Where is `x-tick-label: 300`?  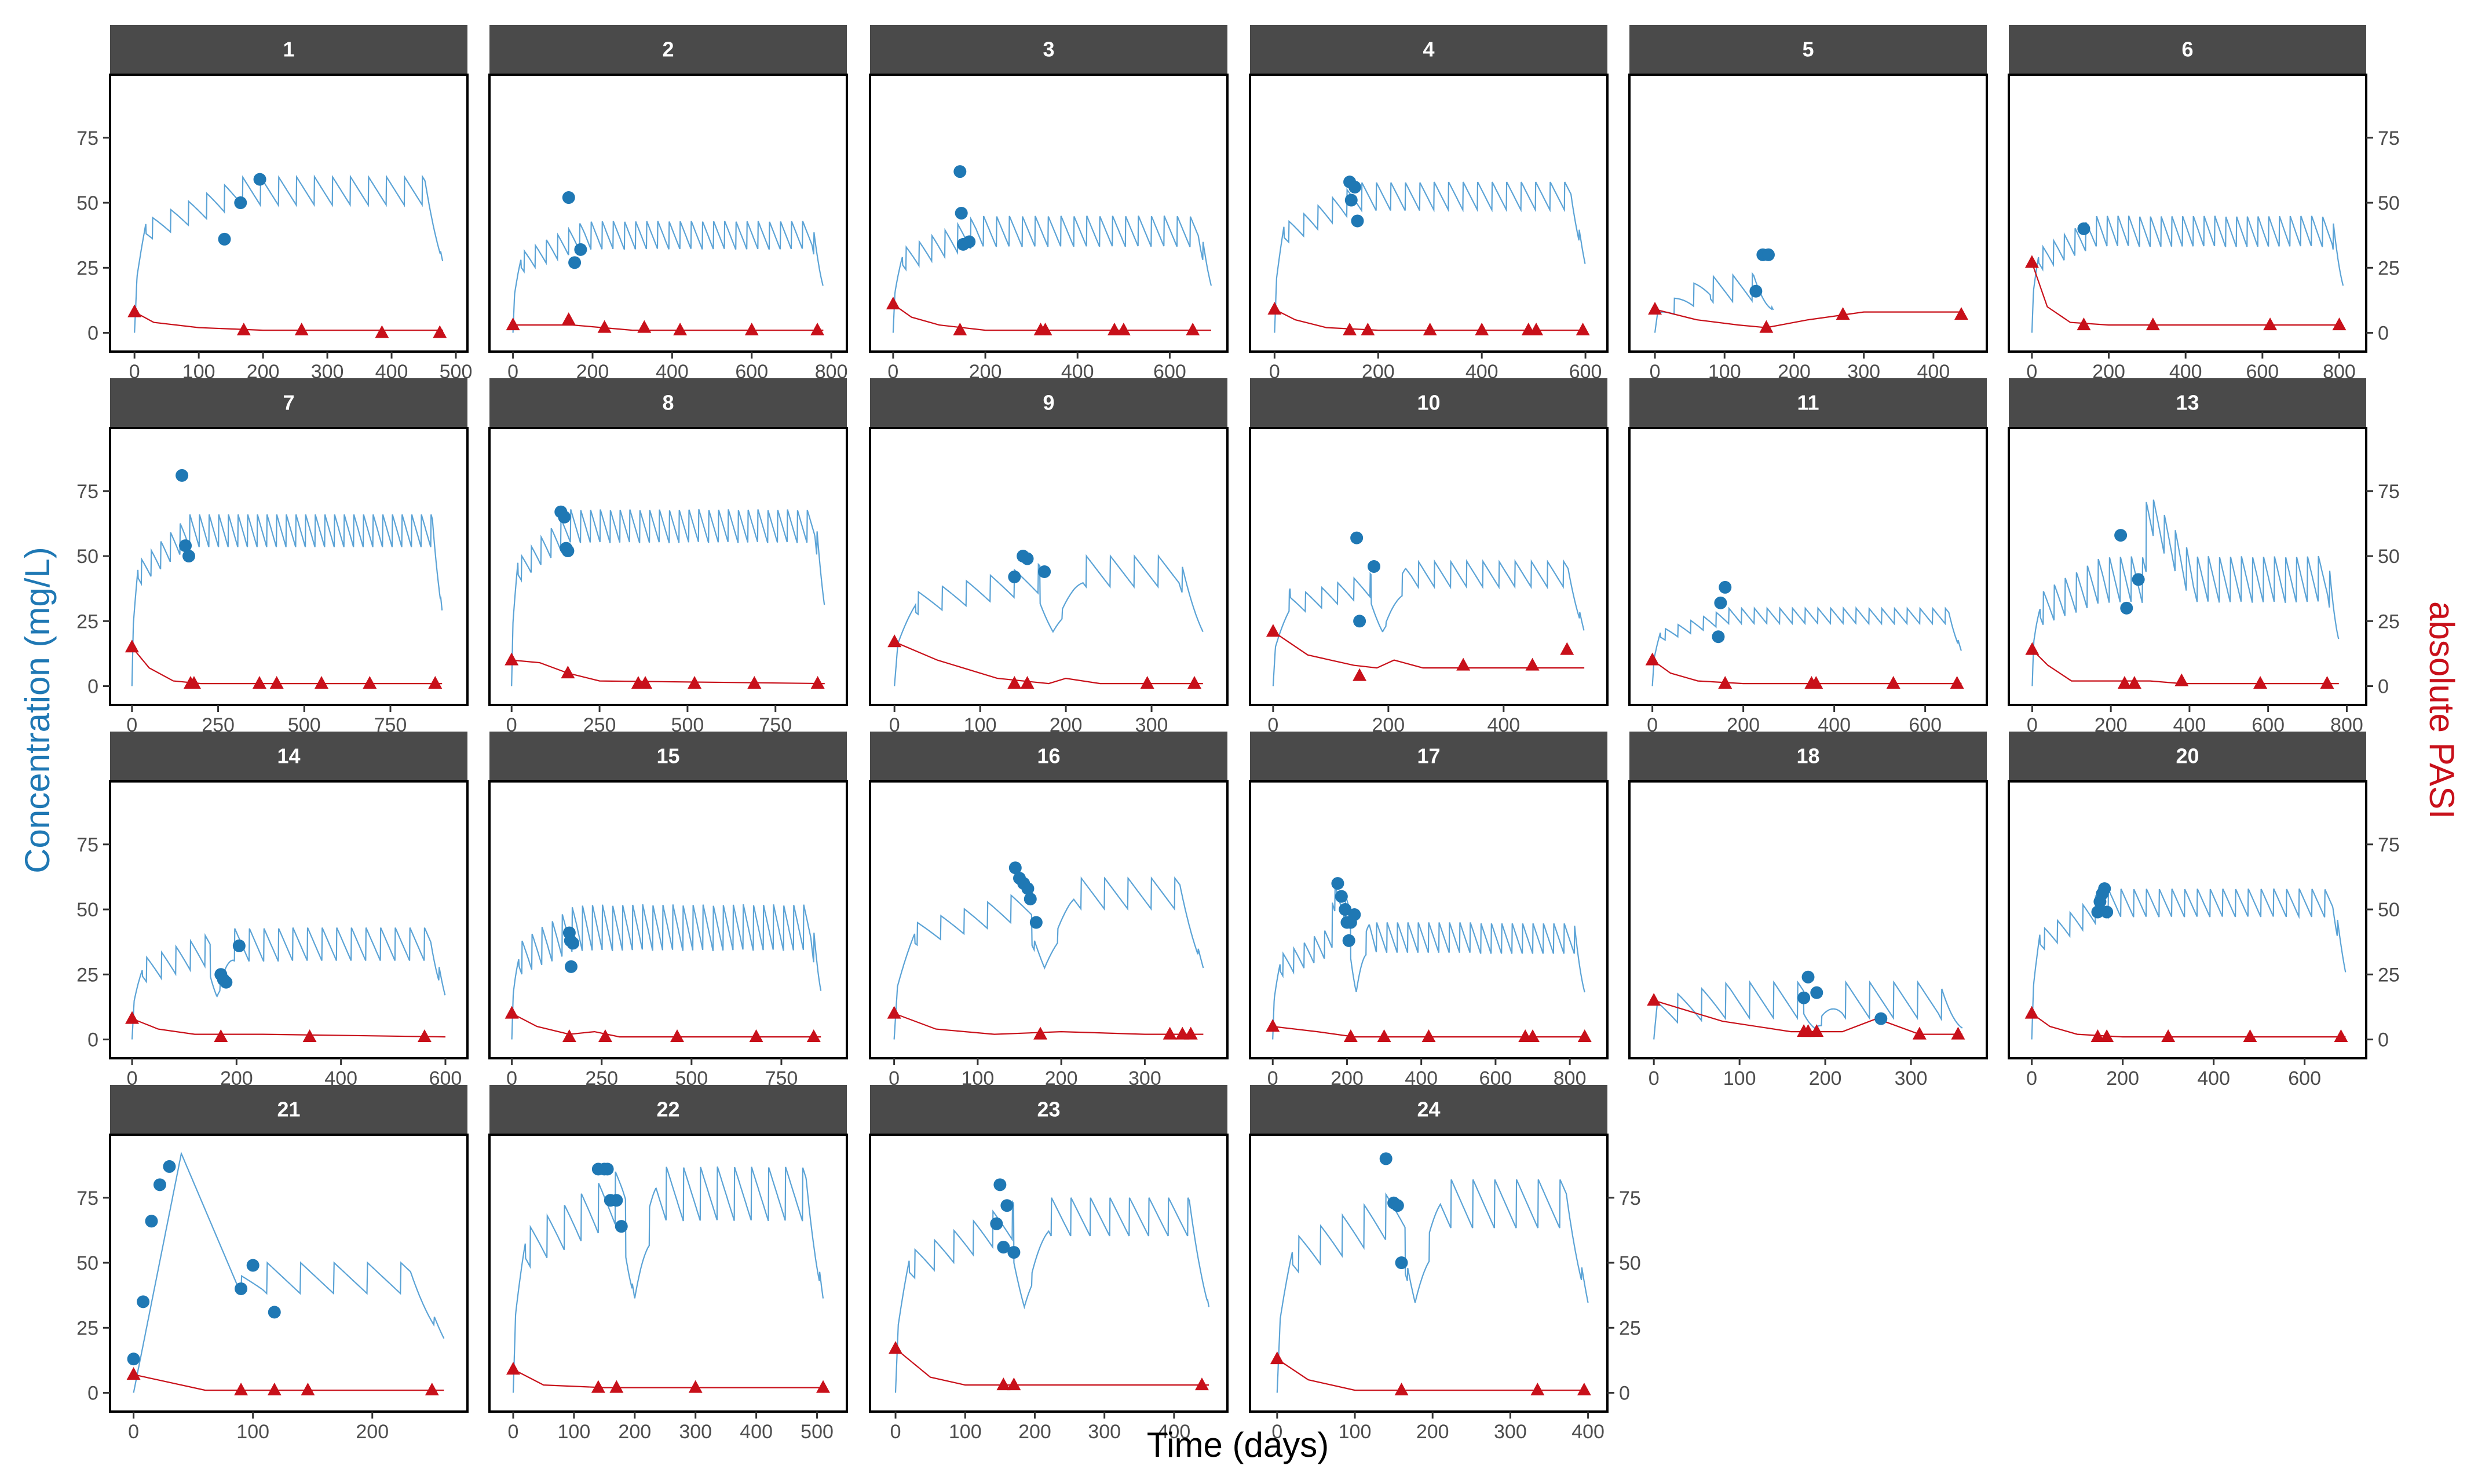 x-tick-label: 300 is located at coordinates (695, 1432).